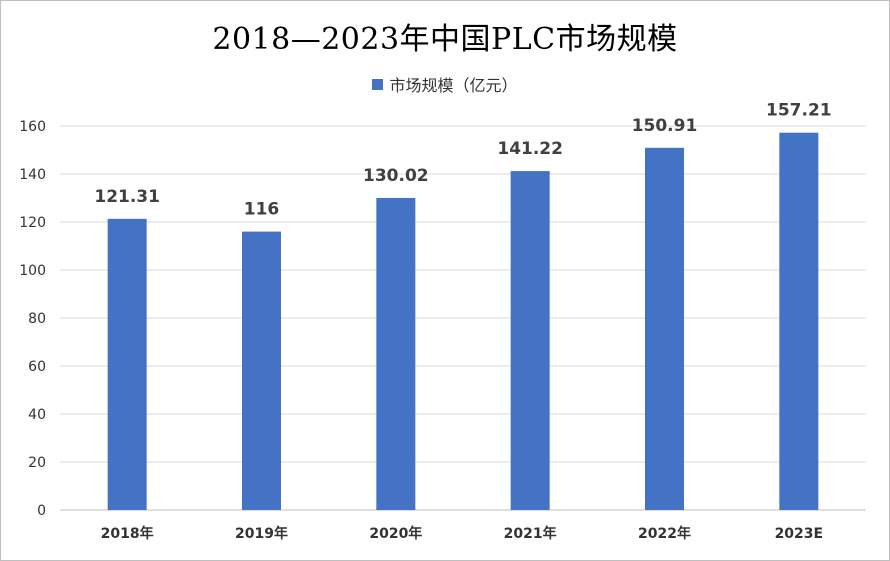 Image resolution: width=890 pixels, height=561 pixels. What do you see at coordinates (445, 39) in the screenshot?
I see `chart-title: 2018—2023年中国PLC市场规模` at bounding box center [445, 39].